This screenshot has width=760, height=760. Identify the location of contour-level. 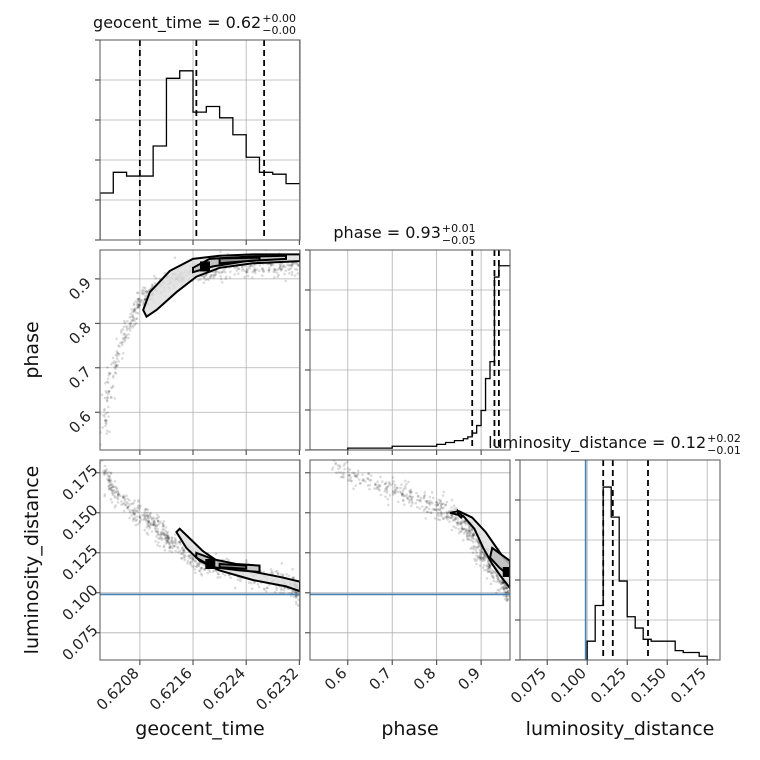
(460, 514).